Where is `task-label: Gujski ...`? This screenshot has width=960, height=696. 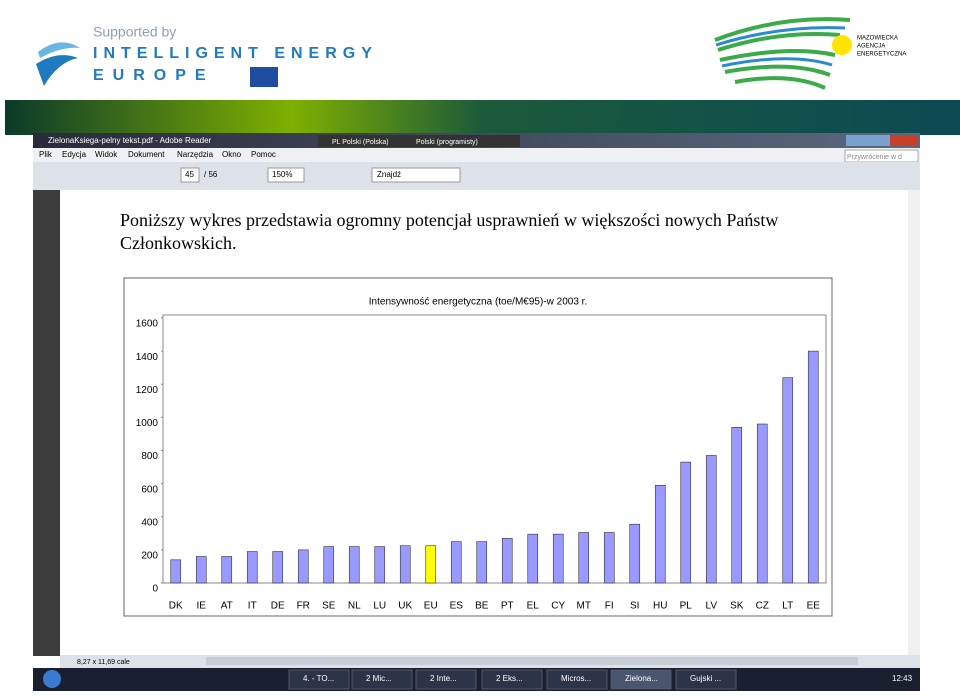
task-label: Gujski ... is located at coordinates (705, 678).